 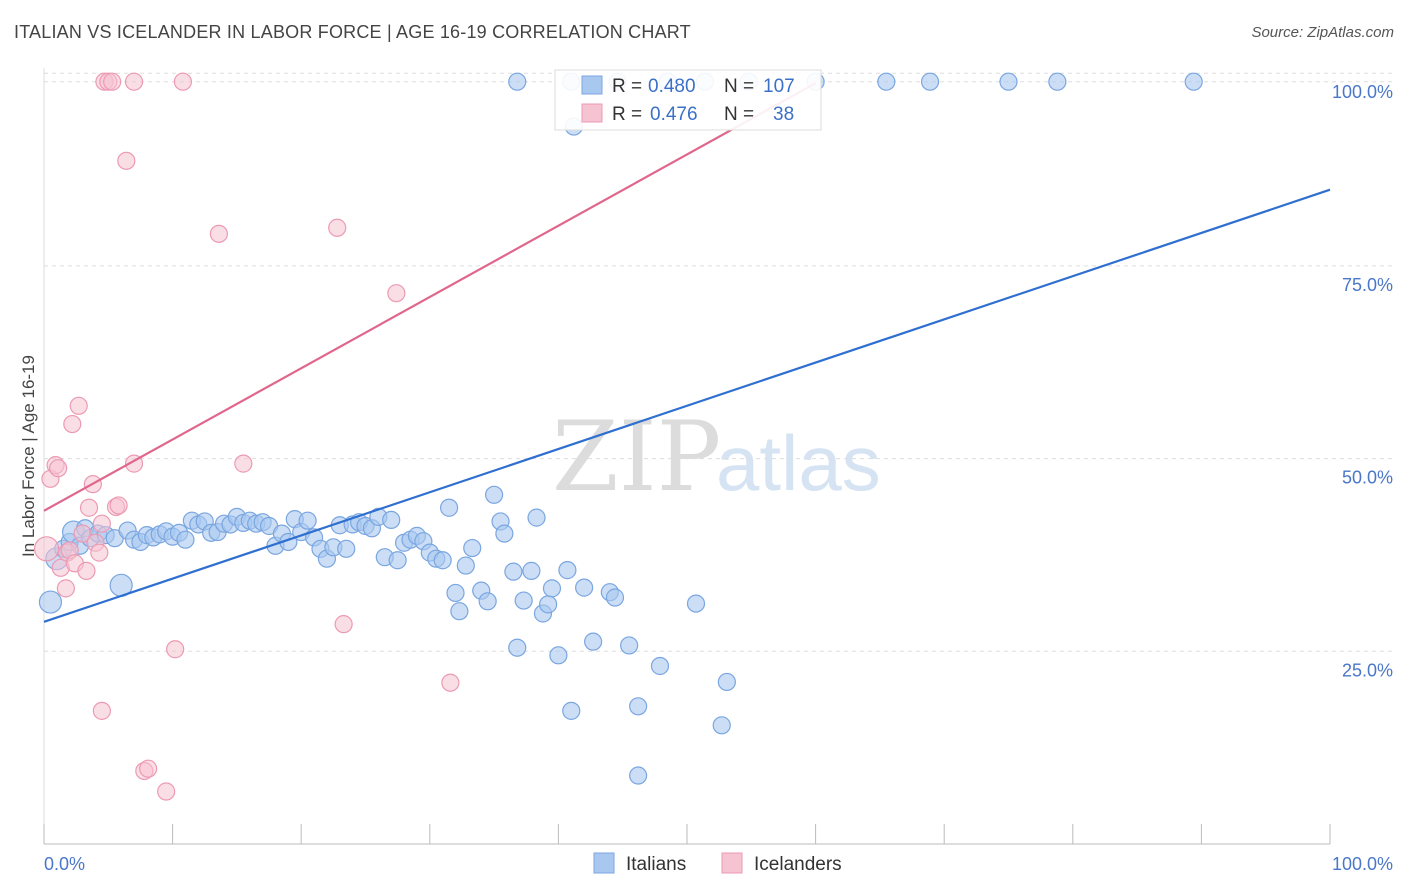 What do you see at coordinates (739, 114) in the screenshot?
I see `icelanders-n-label: N =` at bounding box center [739, 114].